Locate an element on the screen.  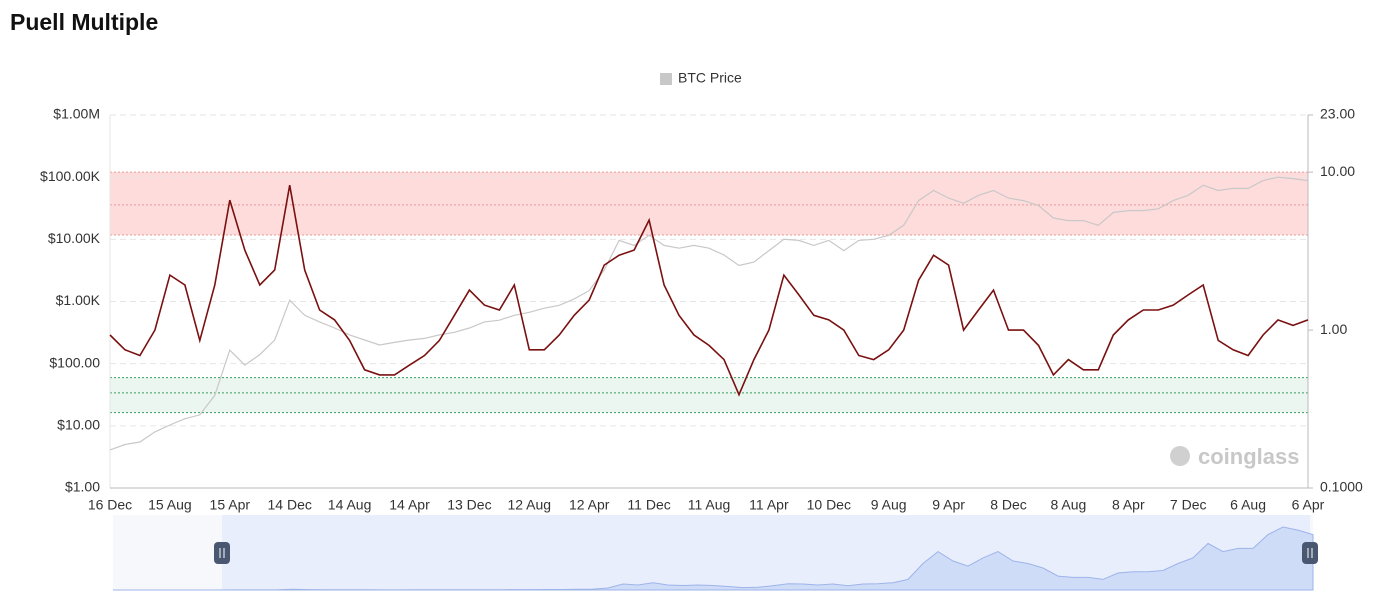
y2-tick-label: 10.00 is located at coordinates (1337, 171).